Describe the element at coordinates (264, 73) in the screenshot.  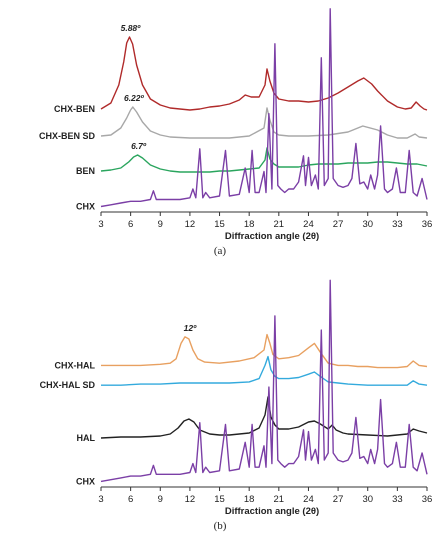
I see `series-line-chx-ben` at that location.